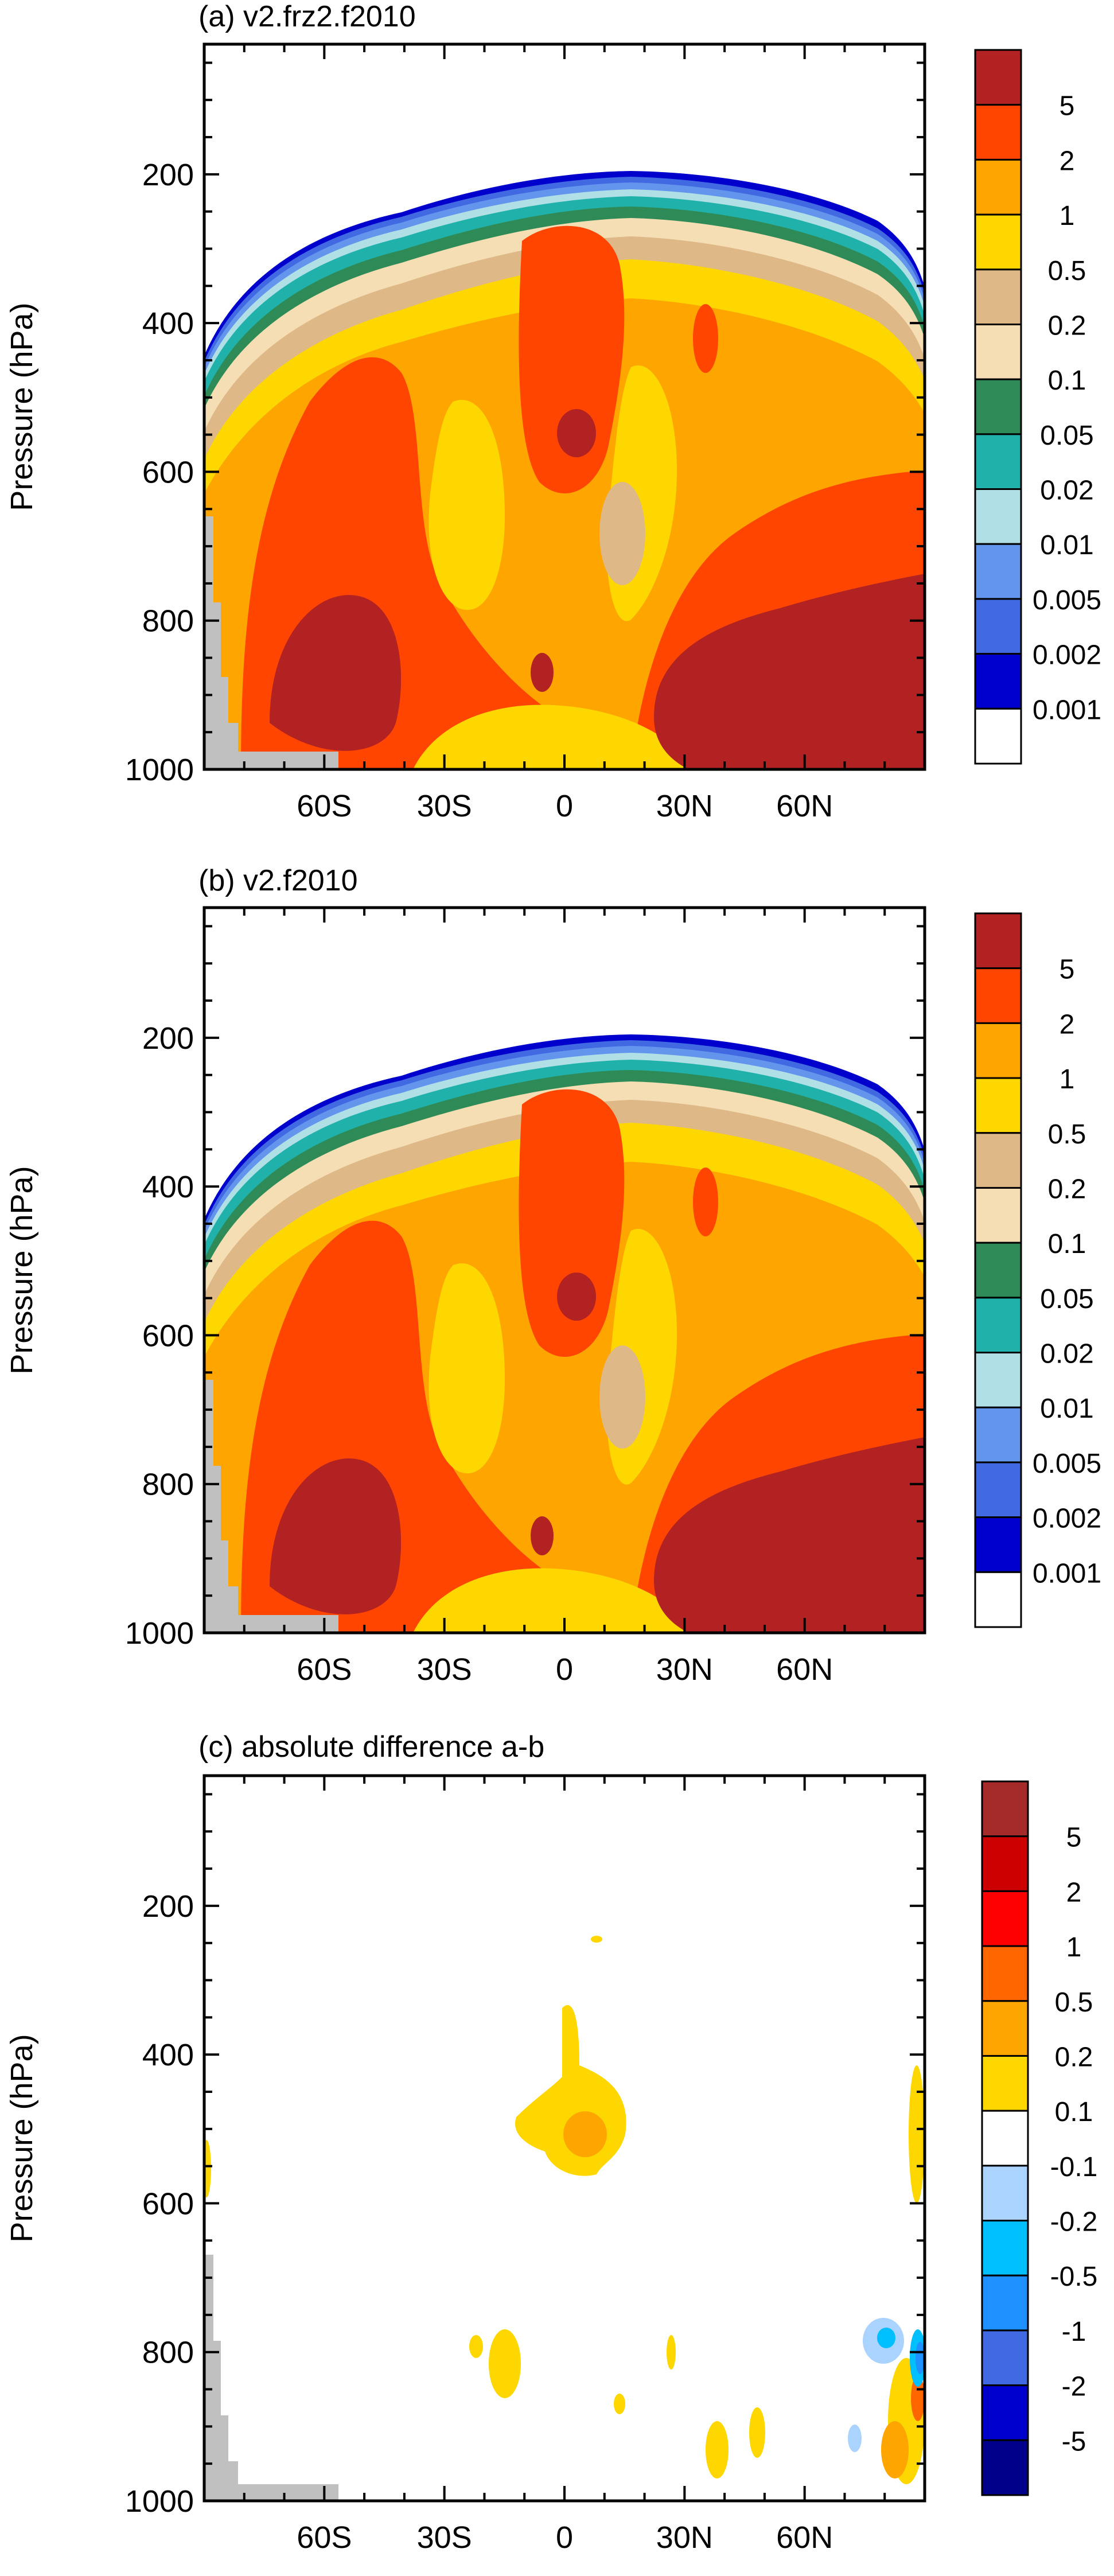 This screenshot has height=2576, width=1114. I want to click on panel-b-ytick-label: 200, so click(168, 1038).